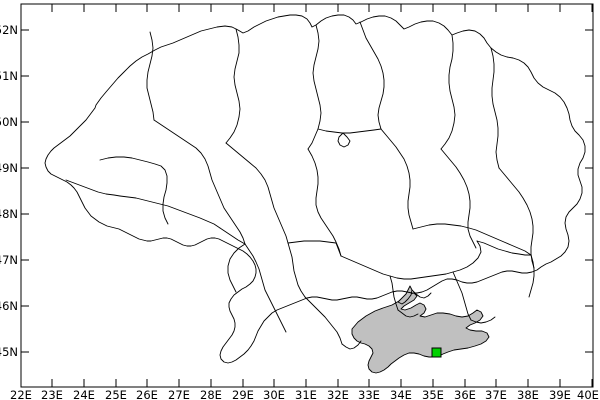 The width and height of the screenshot is (600, 400). Describe the element at coordinates (436, 352) in the screenshot. I see `site-marker` at that location.